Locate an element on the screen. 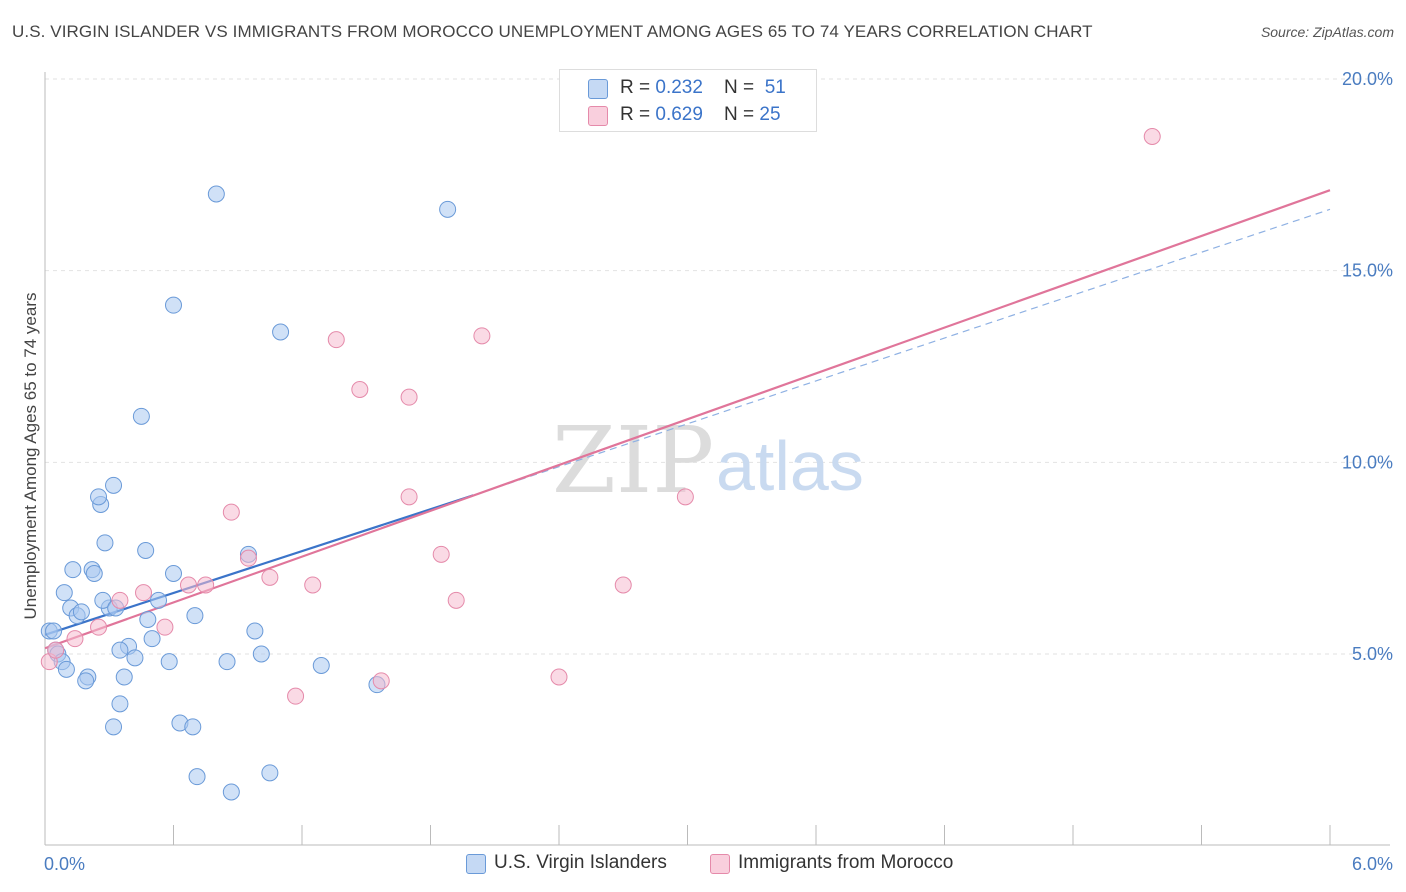  x-tick-label: 0.0% is located at coordinates (64, 864).